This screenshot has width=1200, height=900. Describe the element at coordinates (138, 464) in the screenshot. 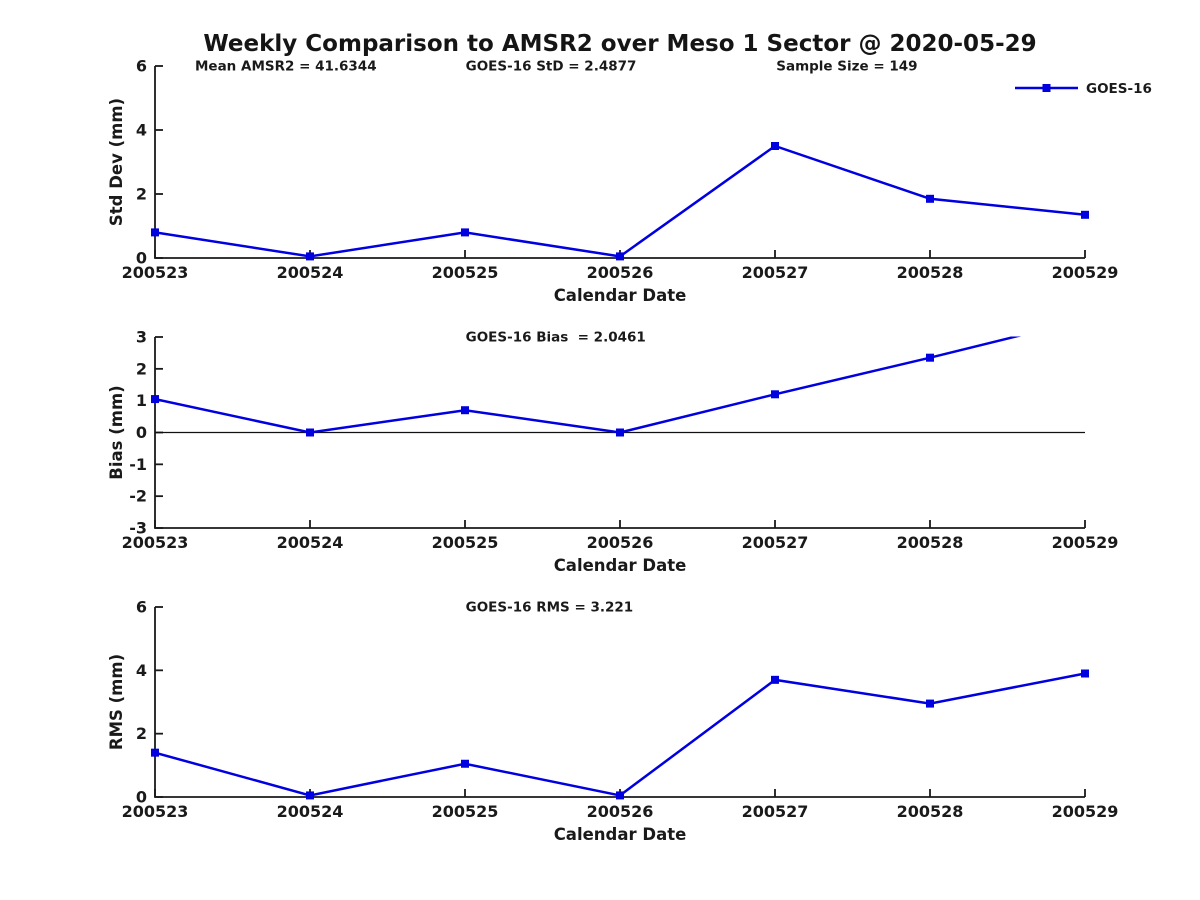

I see `y-tick-label: -1` at that location.